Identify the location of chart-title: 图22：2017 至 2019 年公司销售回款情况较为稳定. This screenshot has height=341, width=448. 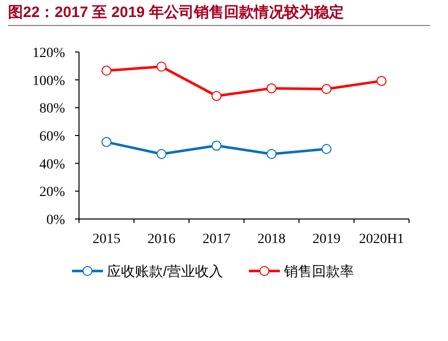
(176, 12).